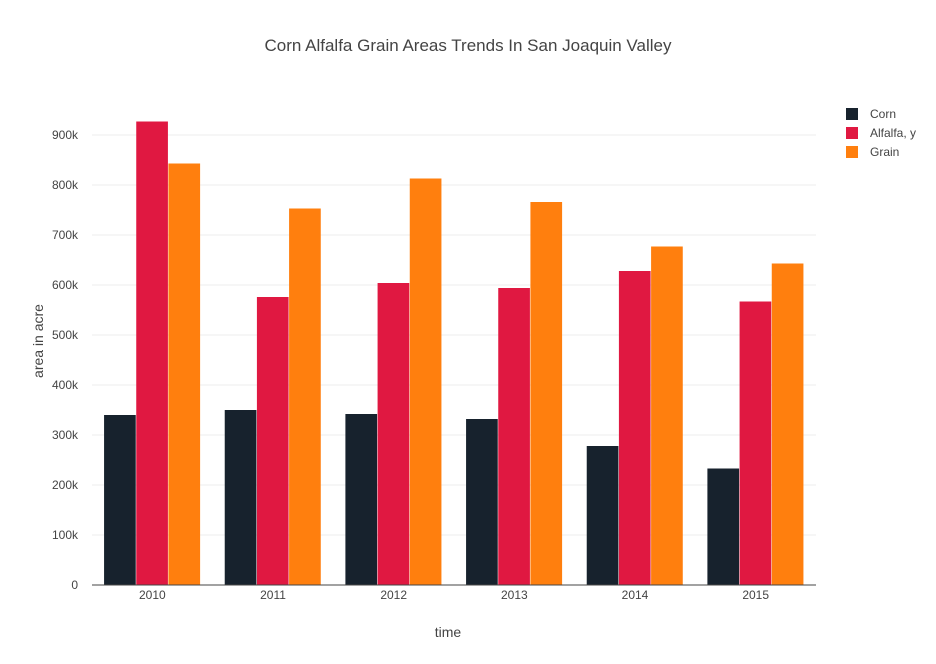 The width and height of the screenshot is (936, 664). I want to click on x-tick-label: 2014, so click(635, 595).